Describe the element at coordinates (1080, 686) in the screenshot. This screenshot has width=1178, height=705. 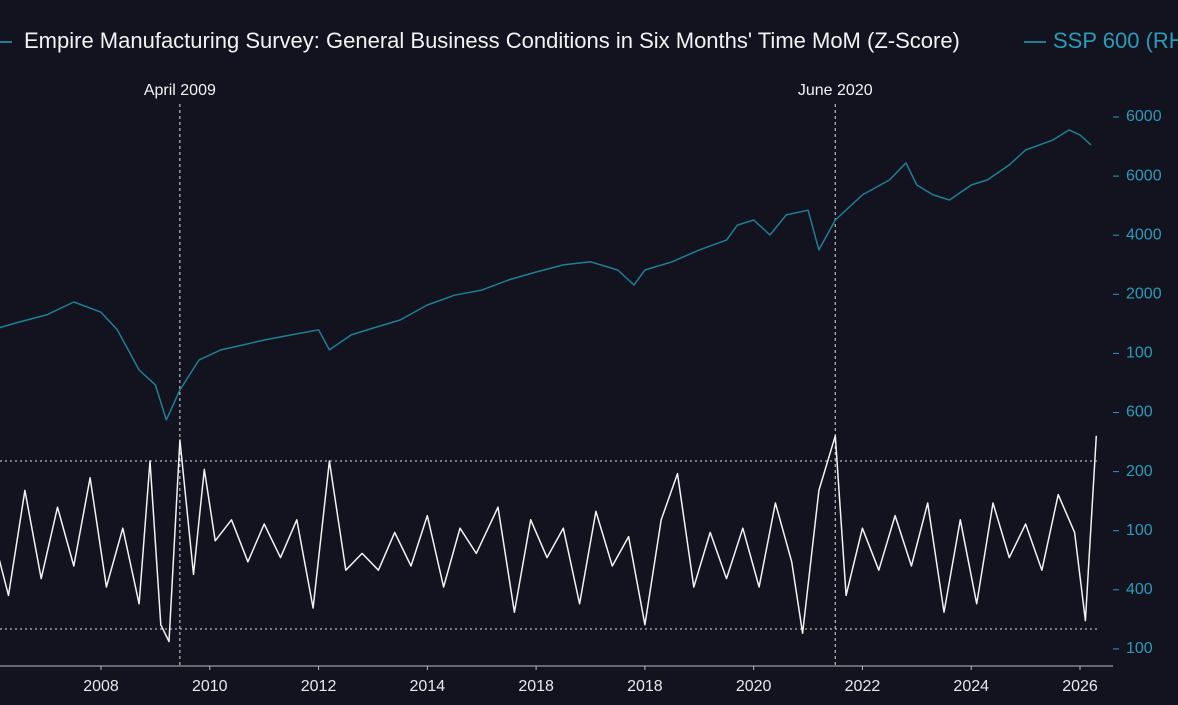
I see `x-tick-label: 2026` at that location.